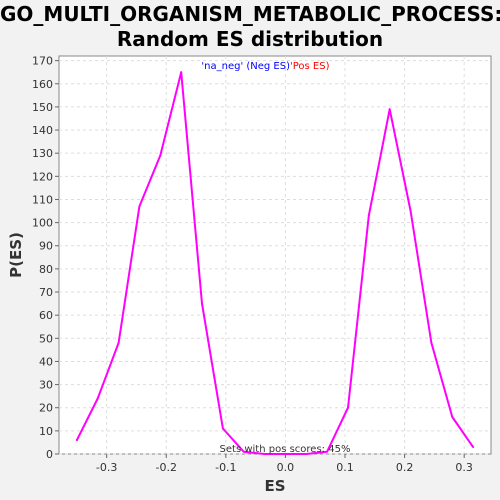  I want to click on x-axis-label: ES, so click(274, 486).